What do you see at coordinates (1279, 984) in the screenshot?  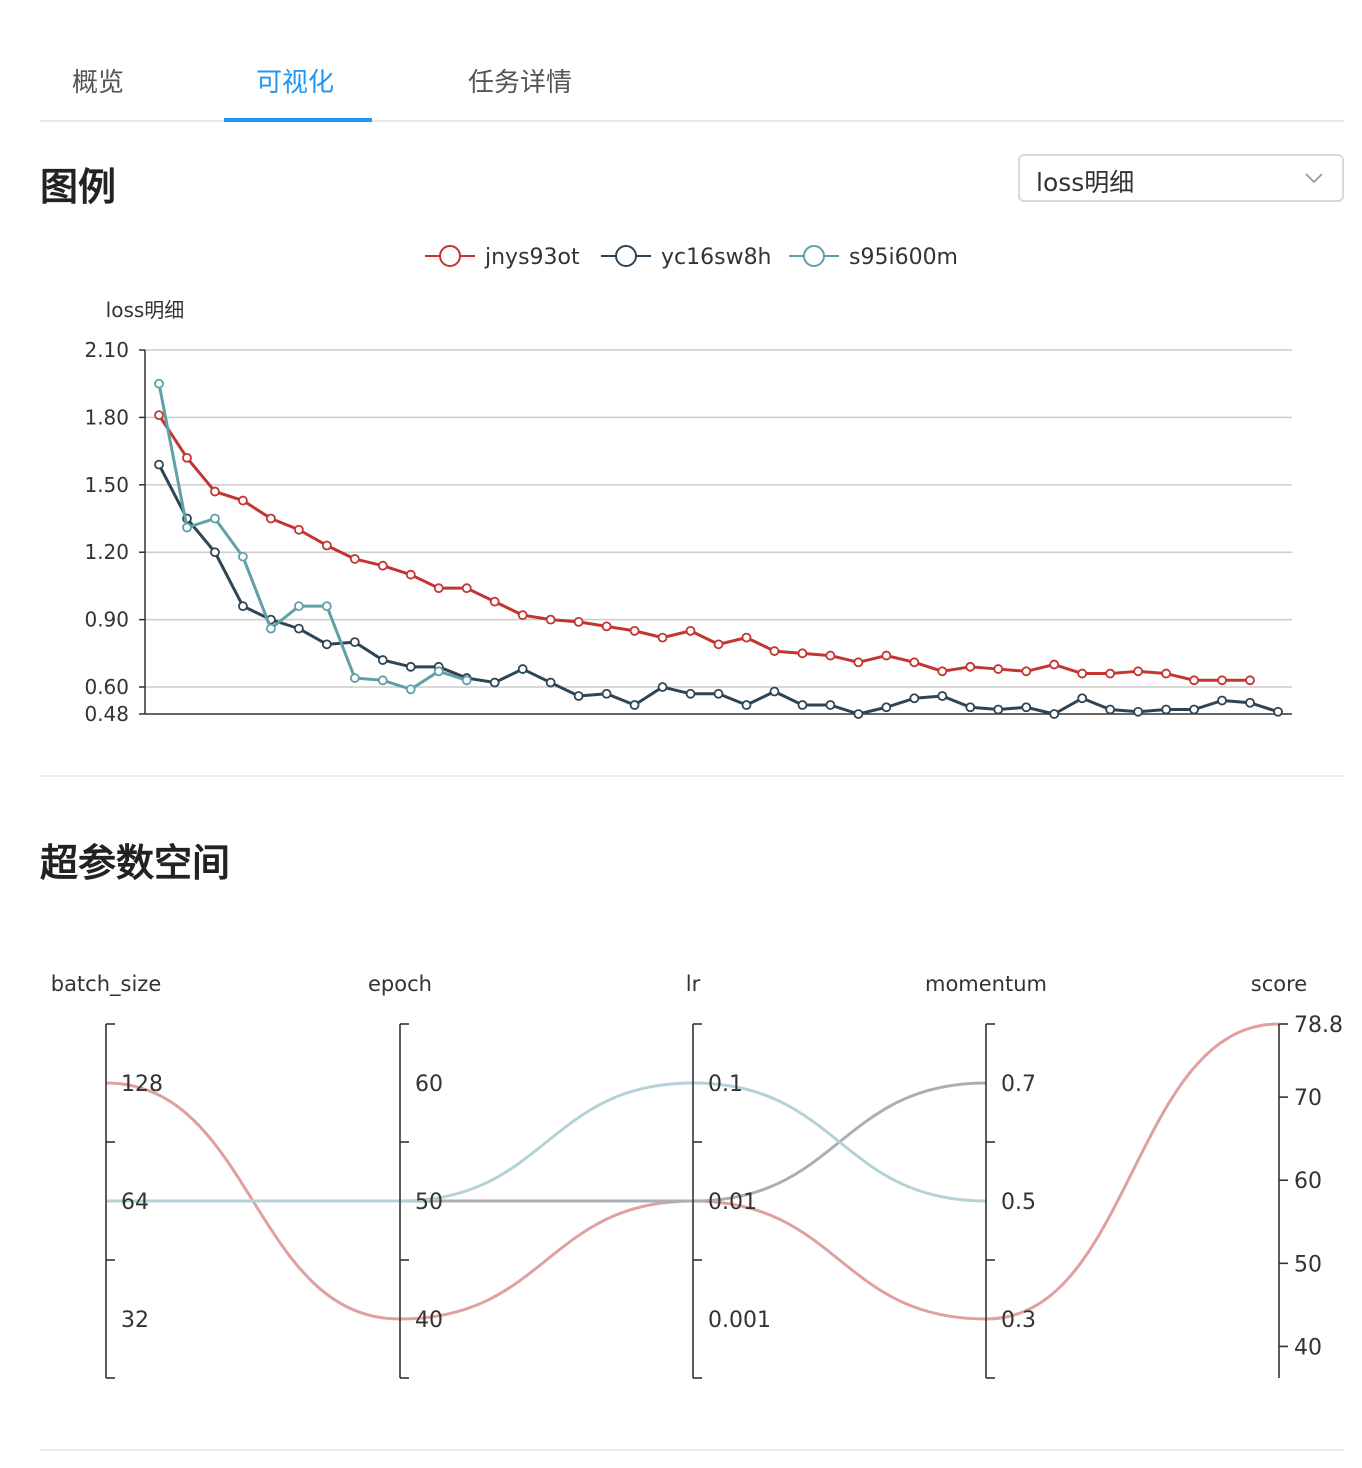 I see `axis-name: score` at bounding box center [1279, 984].